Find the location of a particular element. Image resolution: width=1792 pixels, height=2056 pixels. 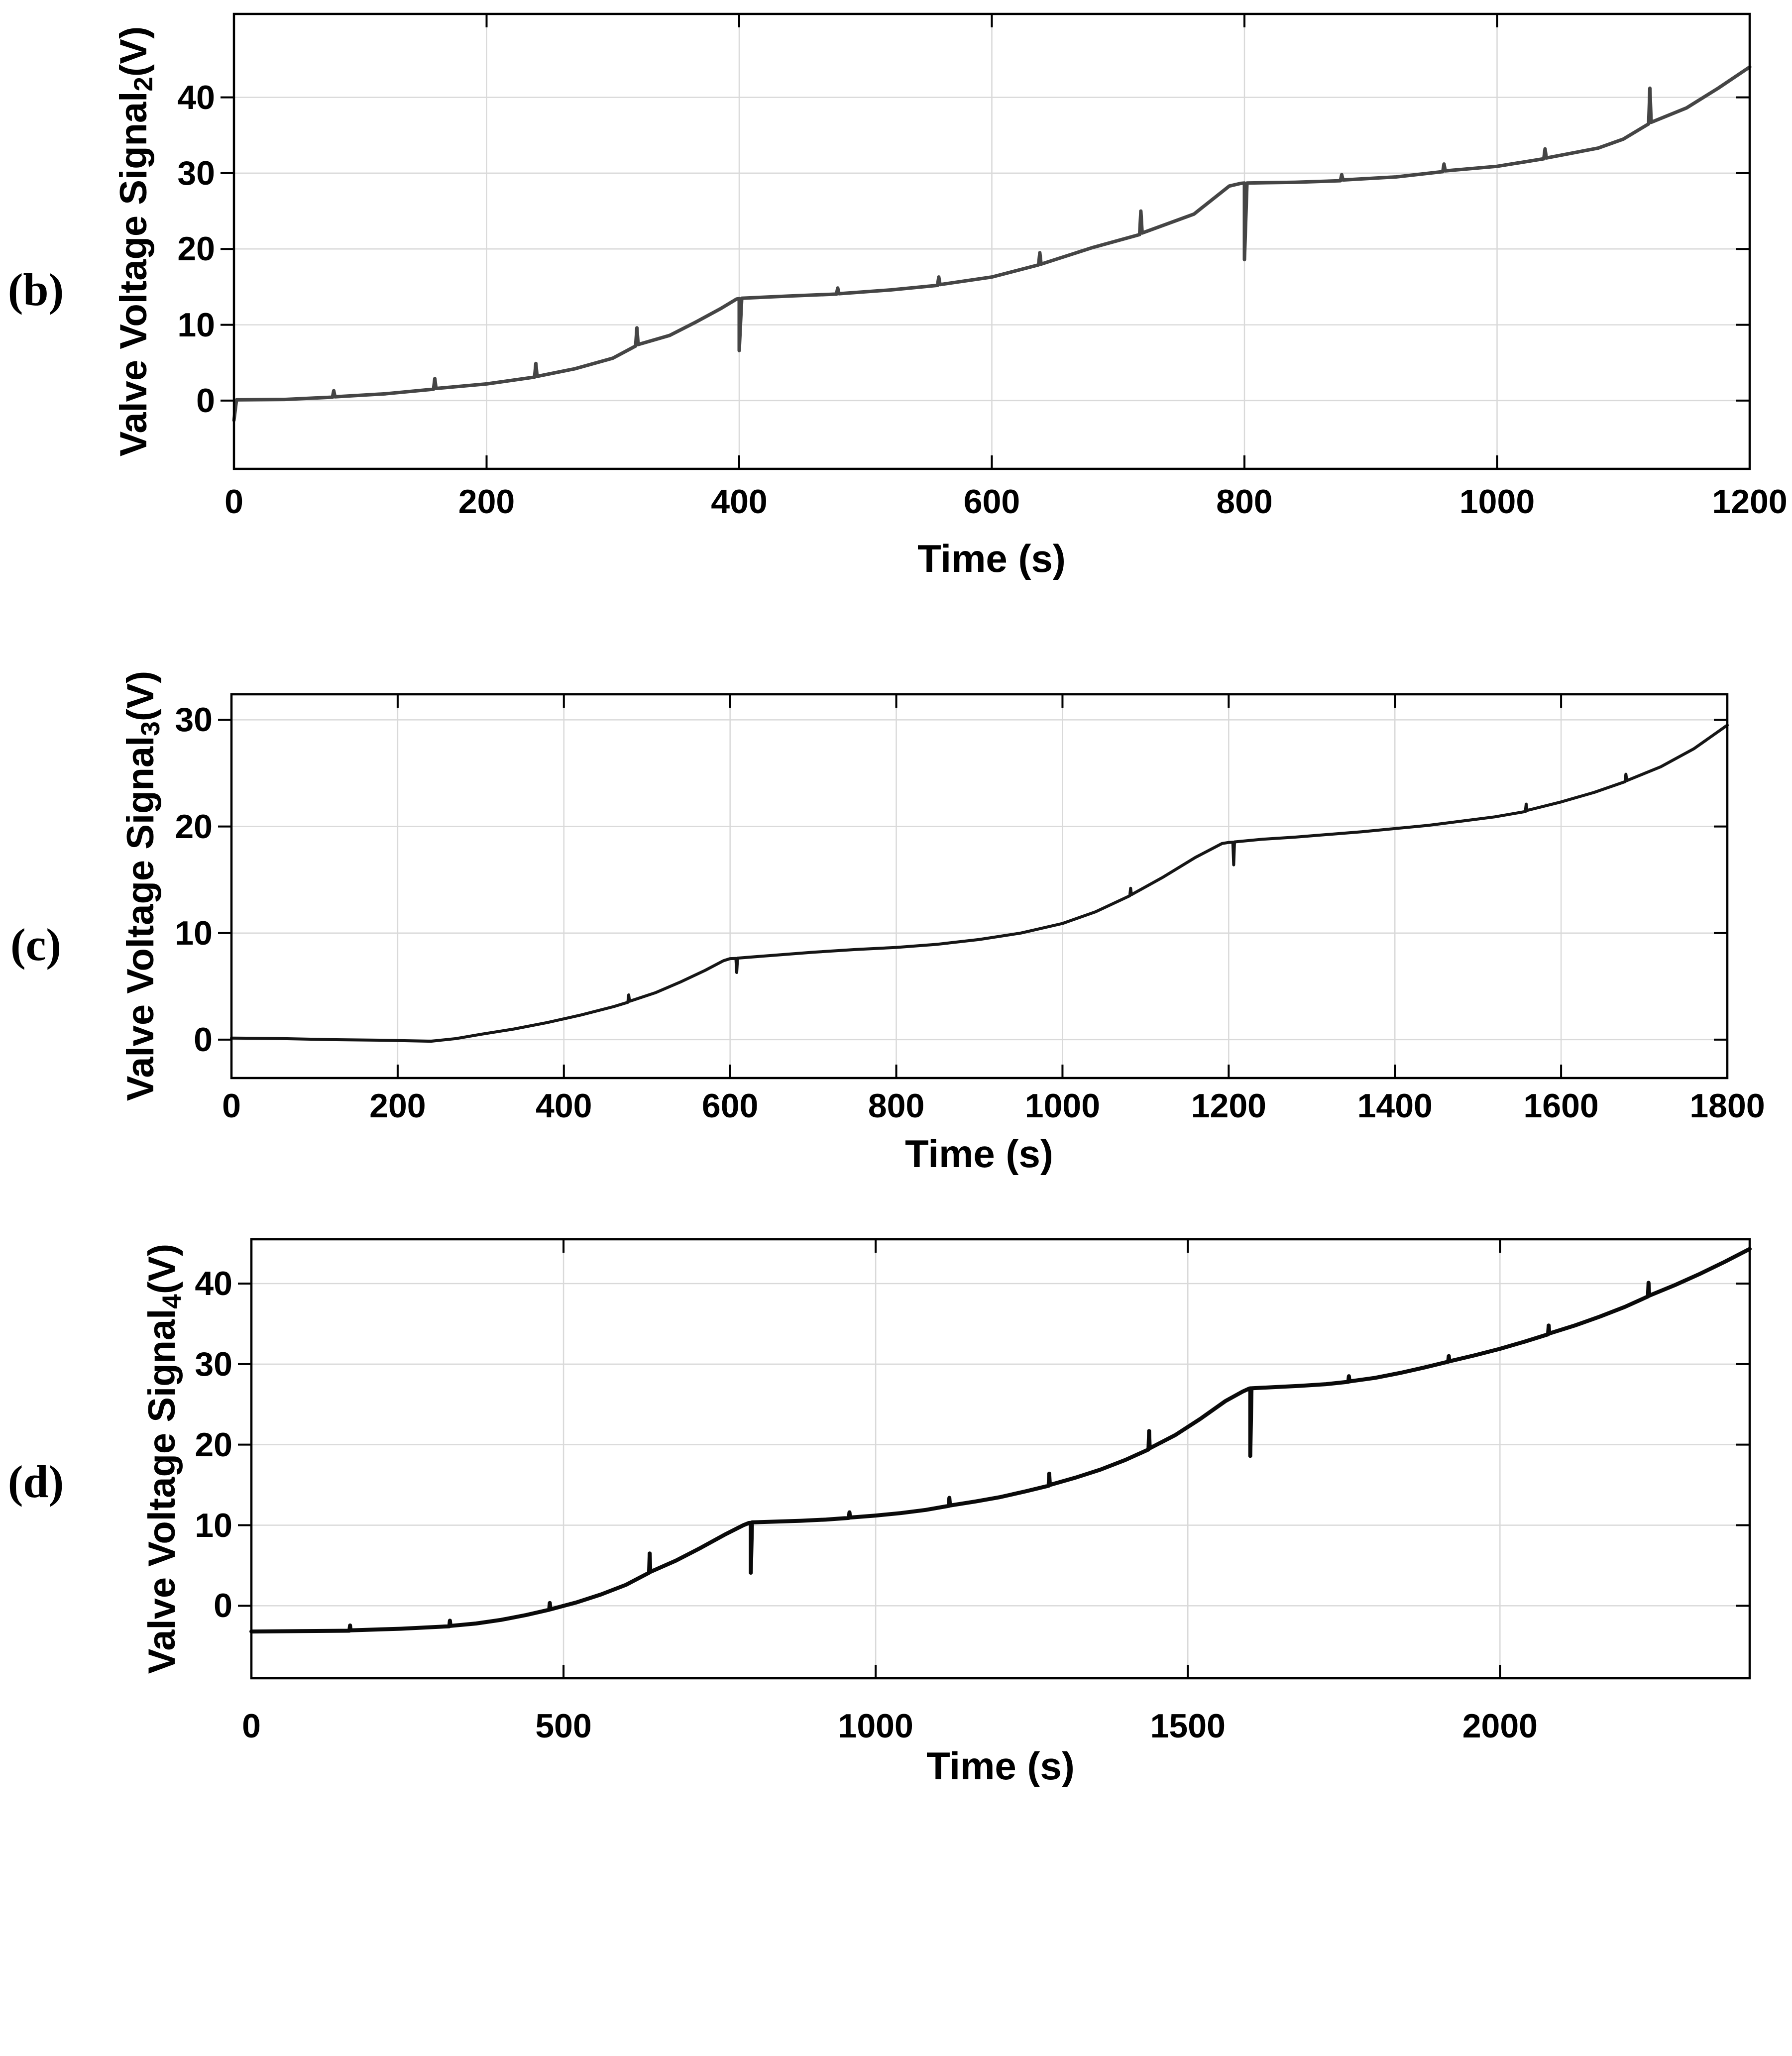

valve-voltage-signal-2-curve is located at coordinates (992, 243).